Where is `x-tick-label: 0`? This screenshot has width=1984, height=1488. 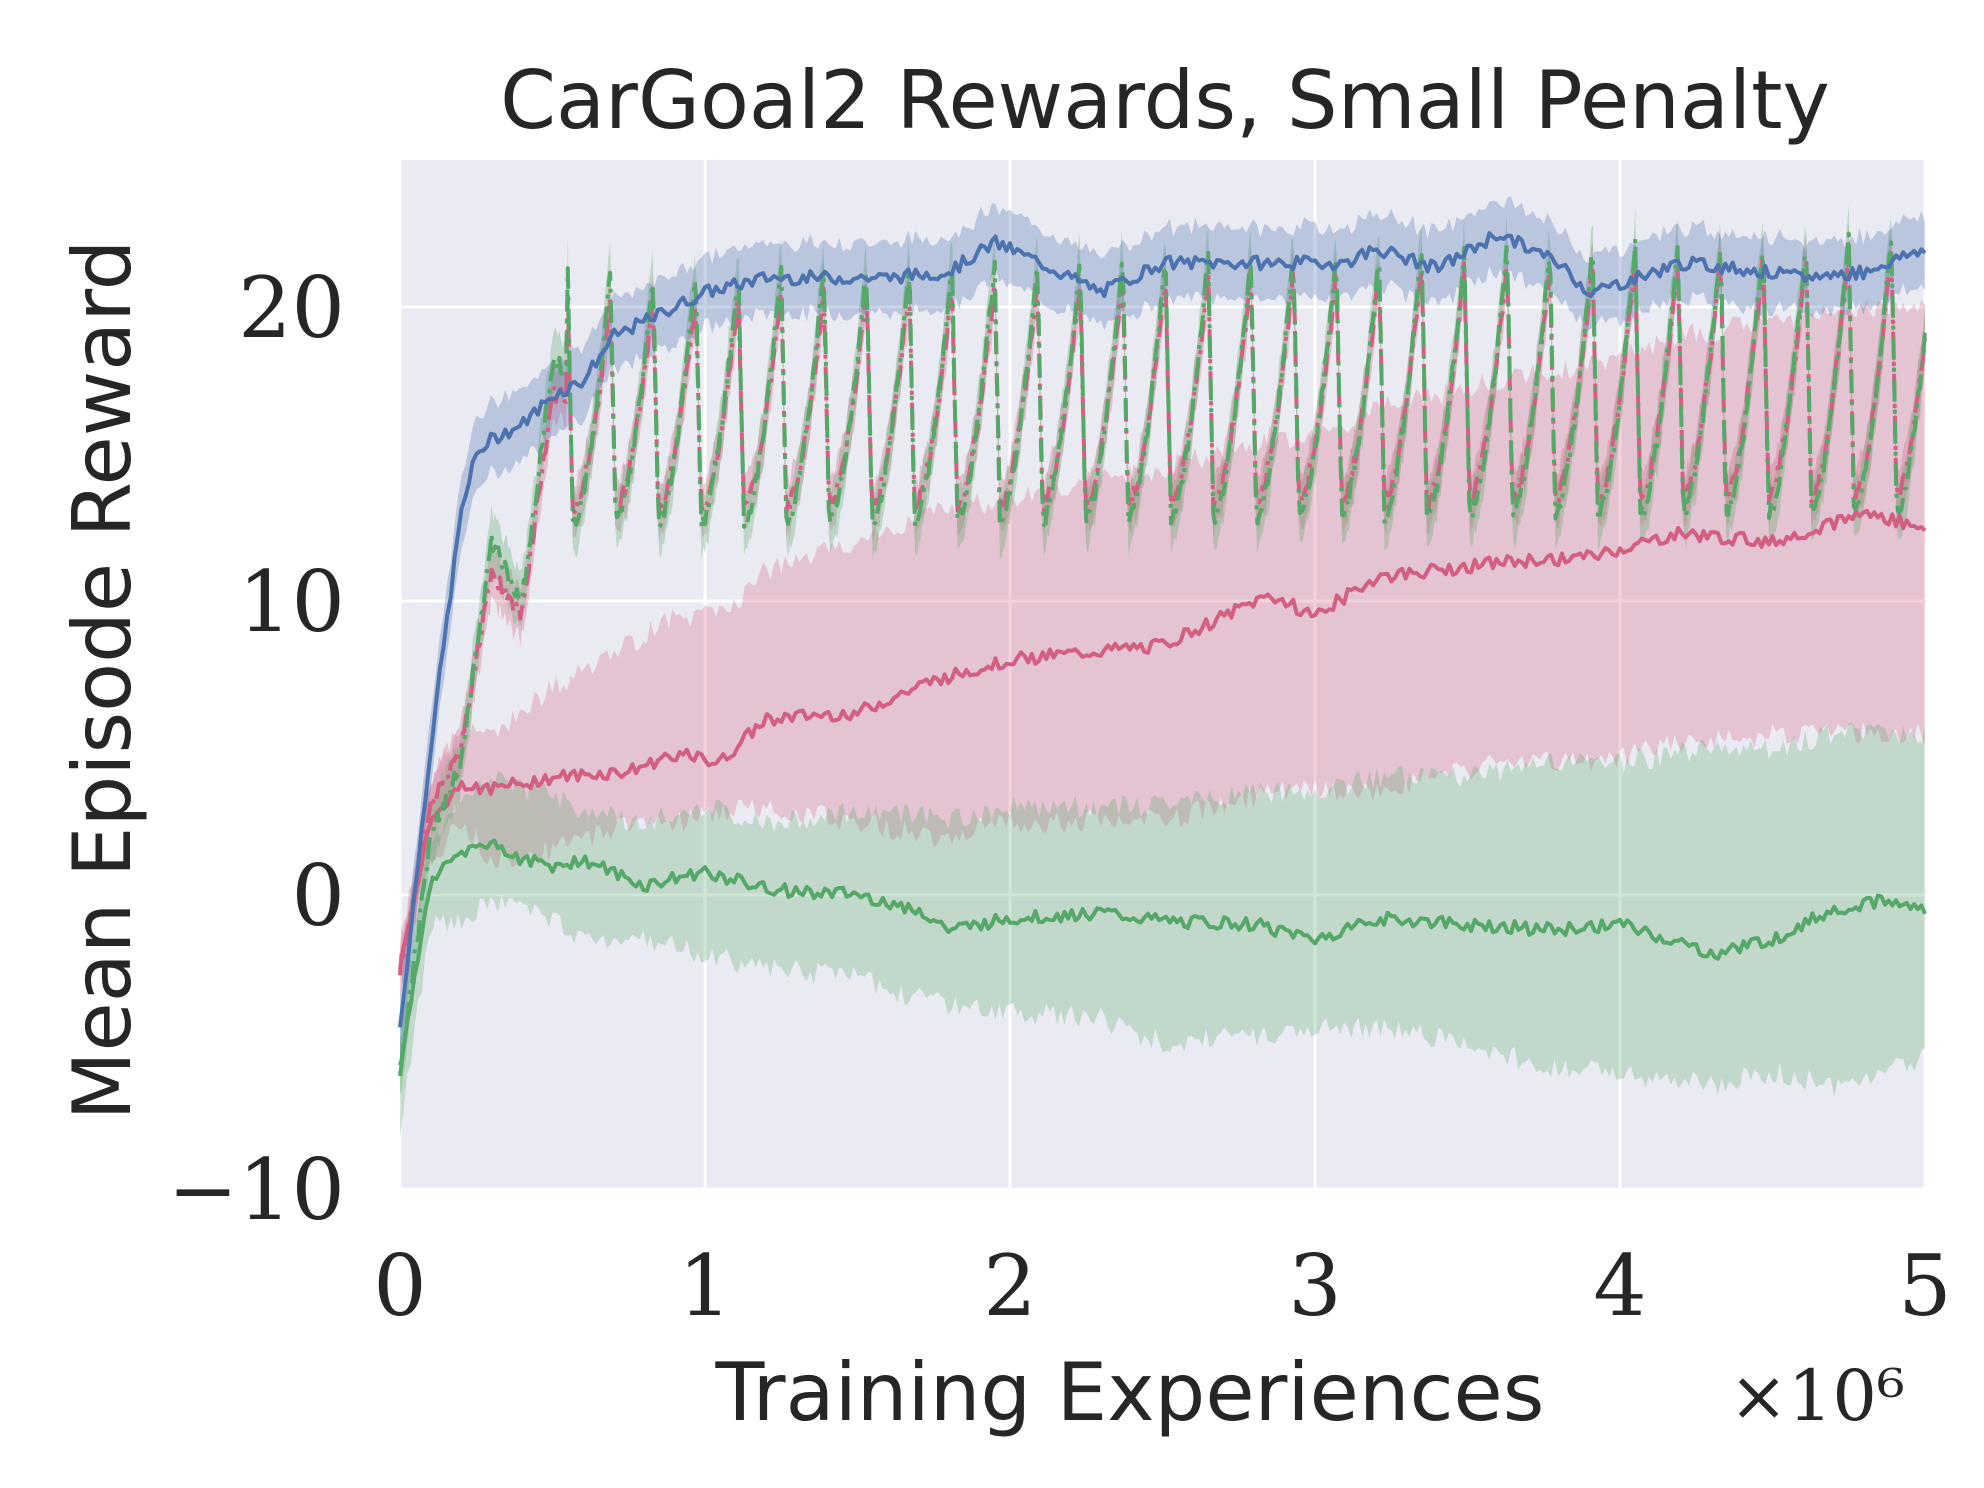 x-tick-label: 0 is located at coordinates (399, 1286).